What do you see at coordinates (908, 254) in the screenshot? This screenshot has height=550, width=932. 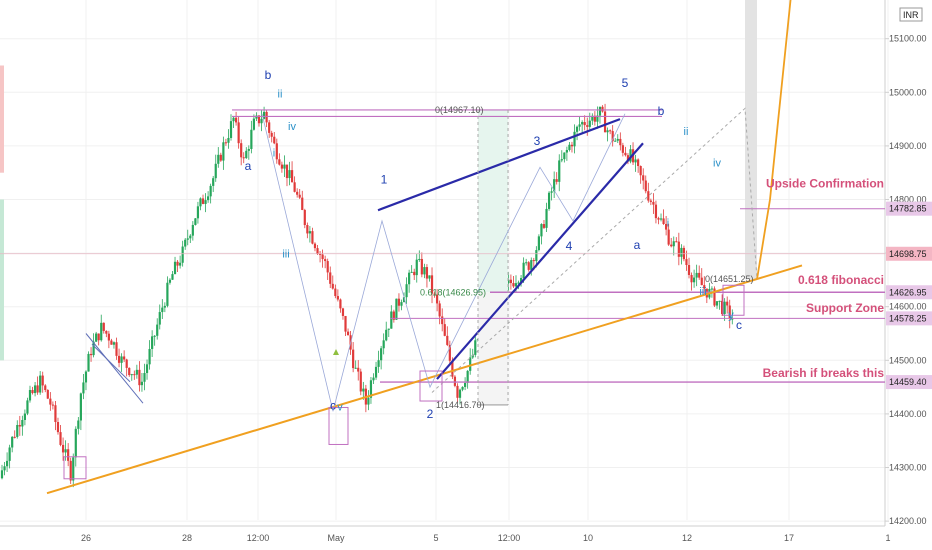 I see `price-tag-label: 14698.75` at bounding box center [908, 254].